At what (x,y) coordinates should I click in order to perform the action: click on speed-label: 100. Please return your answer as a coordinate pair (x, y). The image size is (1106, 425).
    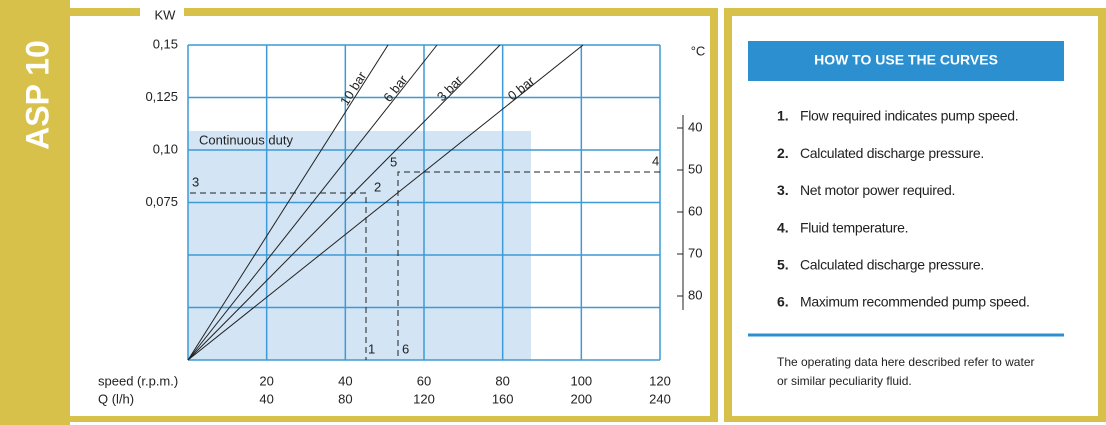
    Looking at the image, I should click on (581, 380).